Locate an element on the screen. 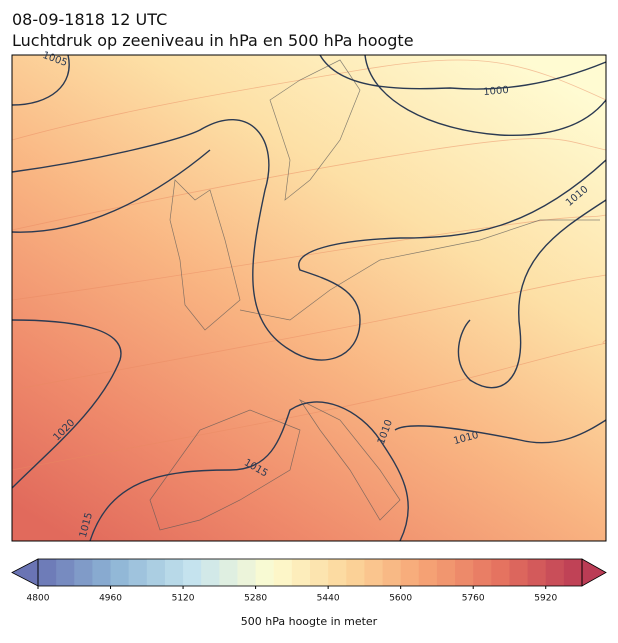 The image size is (618, 643). colorbar-tick-label: 5600 is located at coordinates (400, 599).